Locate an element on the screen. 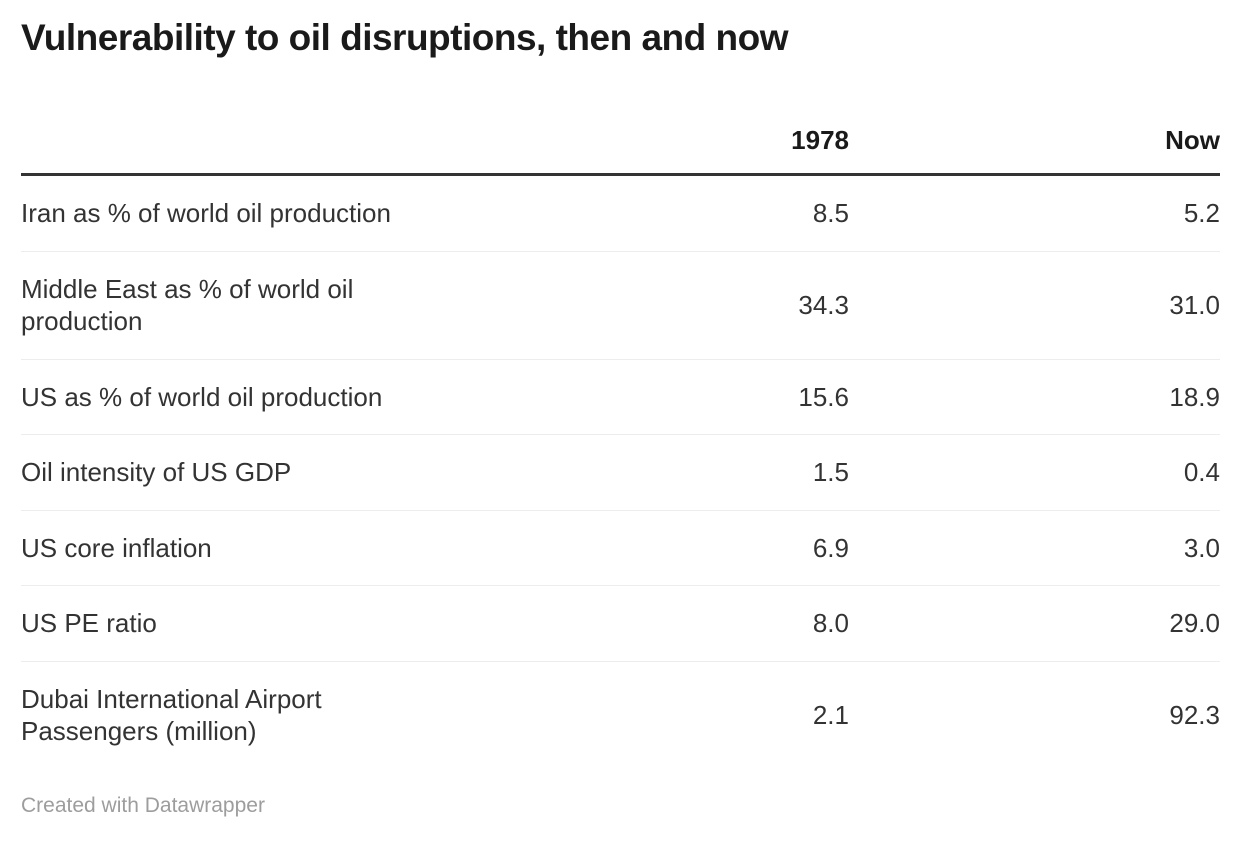  value-now: 92.3 is located at coordinates (1194, 714).